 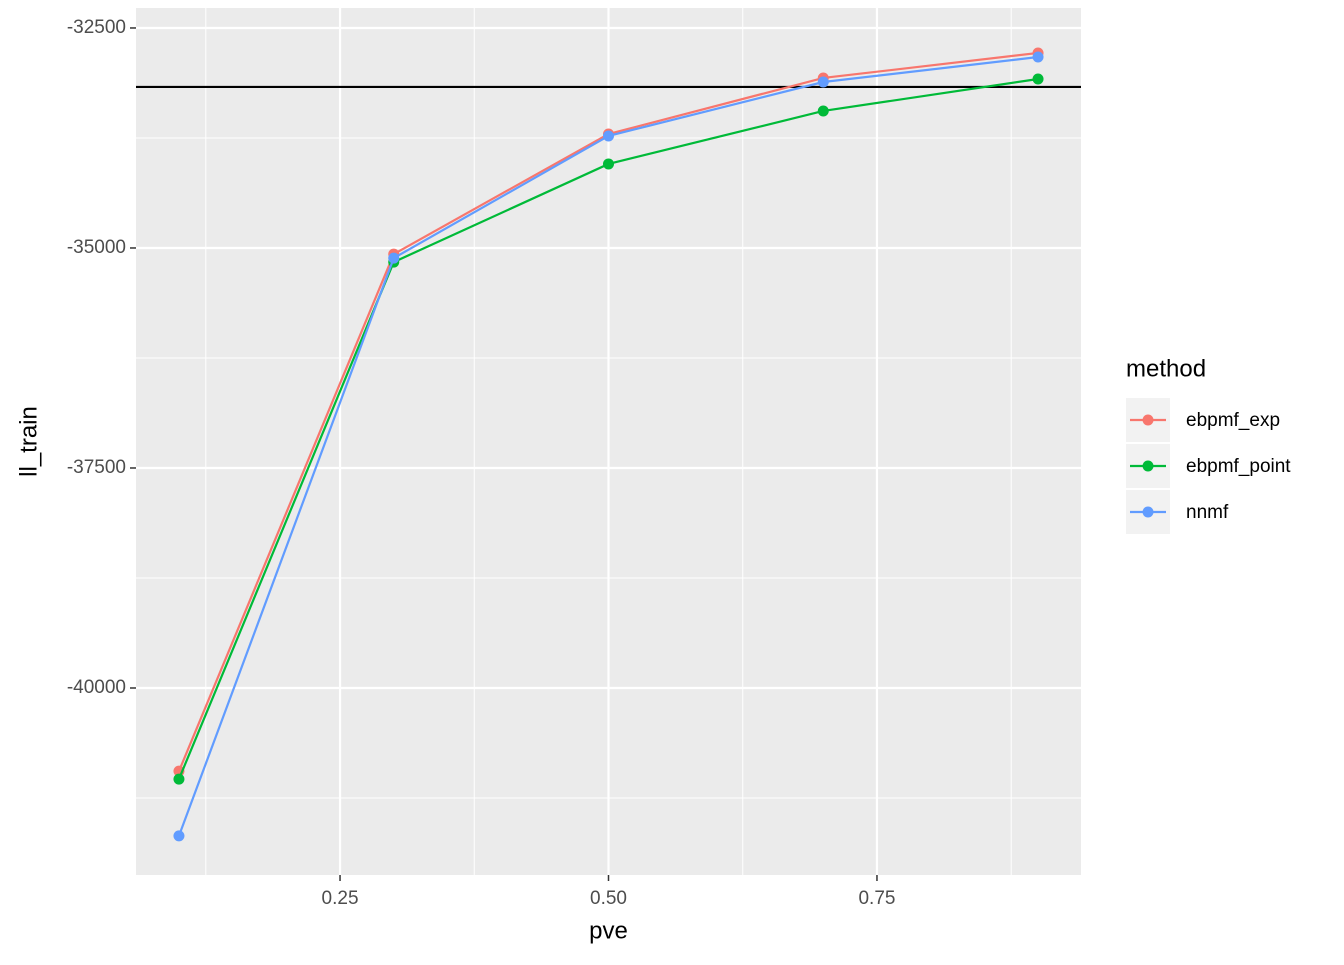 I want to click on x-tick-label: 0.50, so click(x=608, y=898).